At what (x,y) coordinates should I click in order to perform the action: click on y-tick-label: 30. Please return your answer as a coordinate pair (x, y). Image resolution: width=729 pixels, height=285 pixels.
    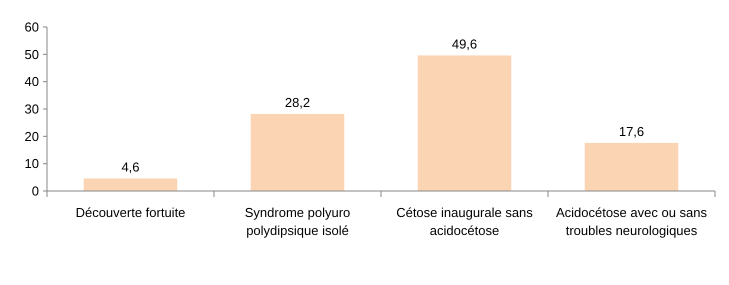
    Looking at the image, I should click on (31, 109).